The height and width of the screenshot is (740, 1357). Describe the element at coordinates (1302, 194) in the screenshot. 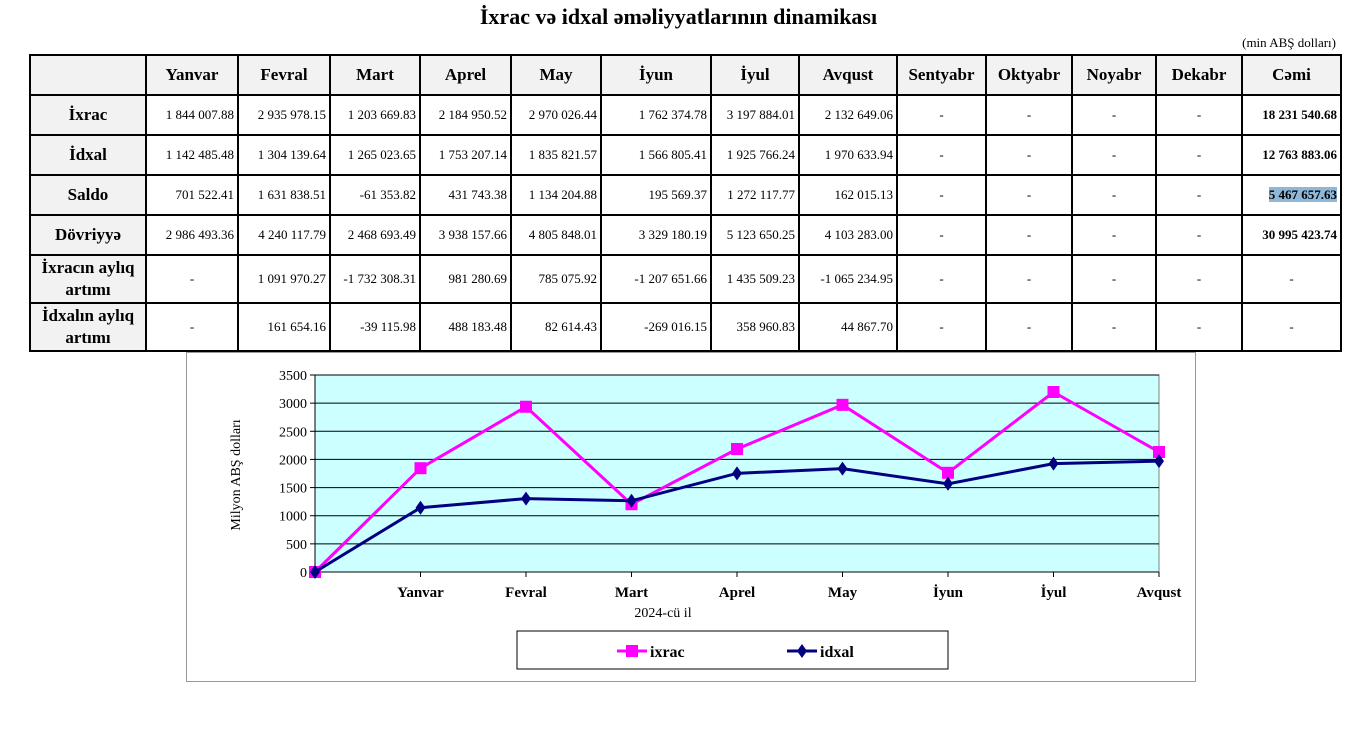

I see `highlighted-total: 5 467 657.63` at that location.